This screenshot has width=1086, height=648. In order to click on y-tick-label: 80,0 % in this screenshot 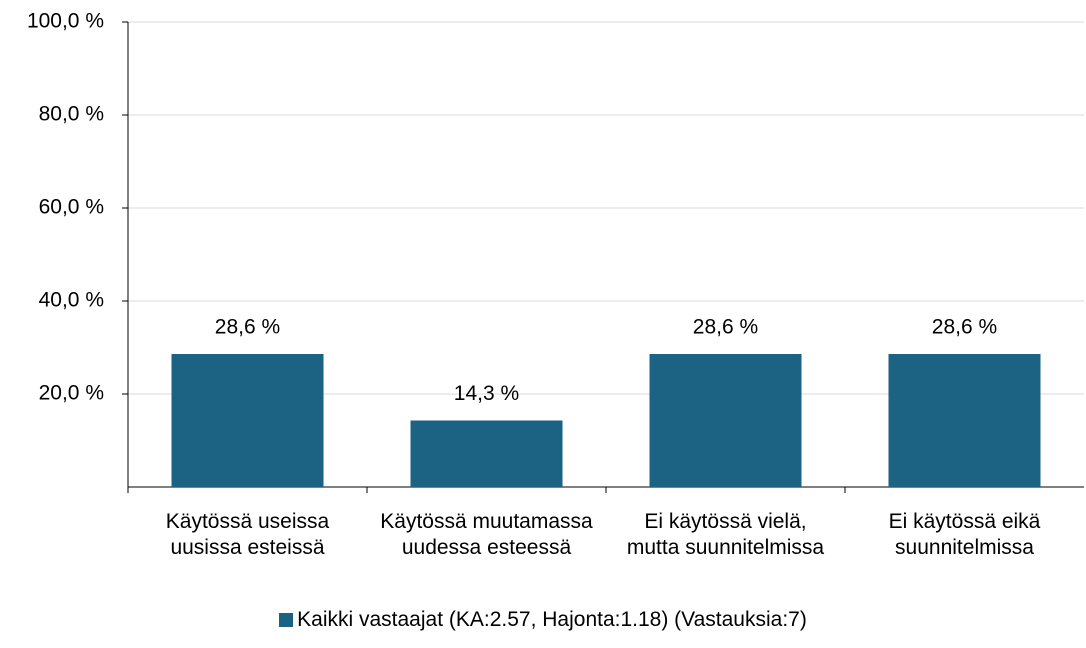, I will do `click(71, 114)`.